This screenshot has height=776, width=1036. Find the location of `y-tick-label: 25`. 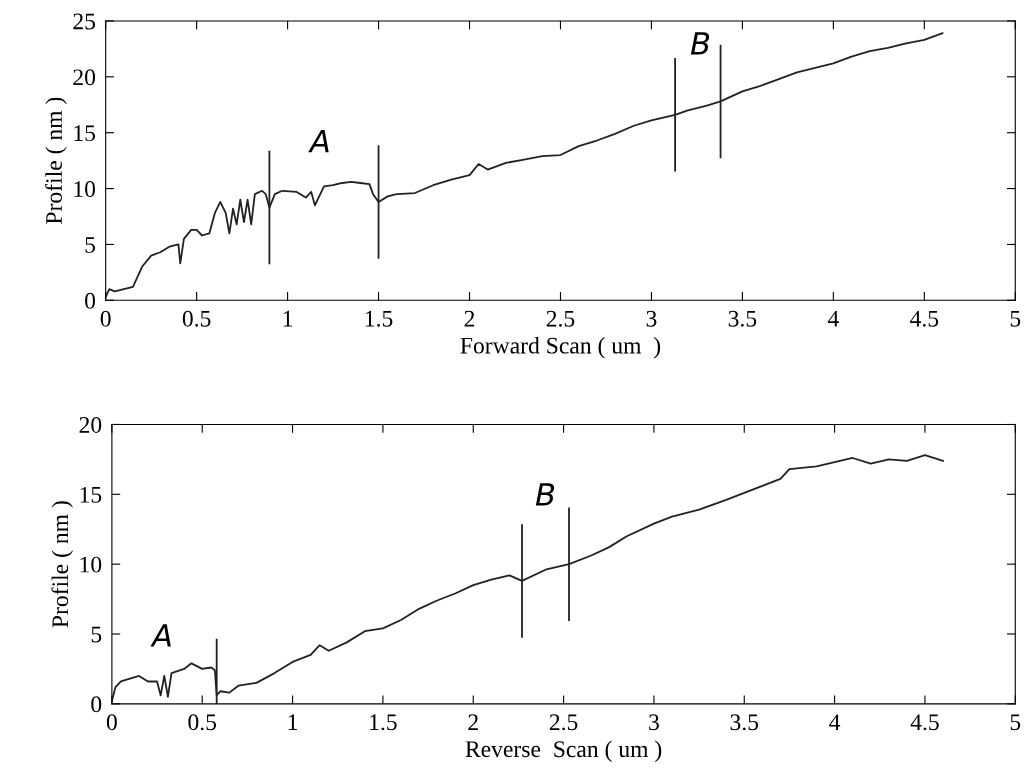

y-tick-label: 25 is located at coordinates (84, 21).